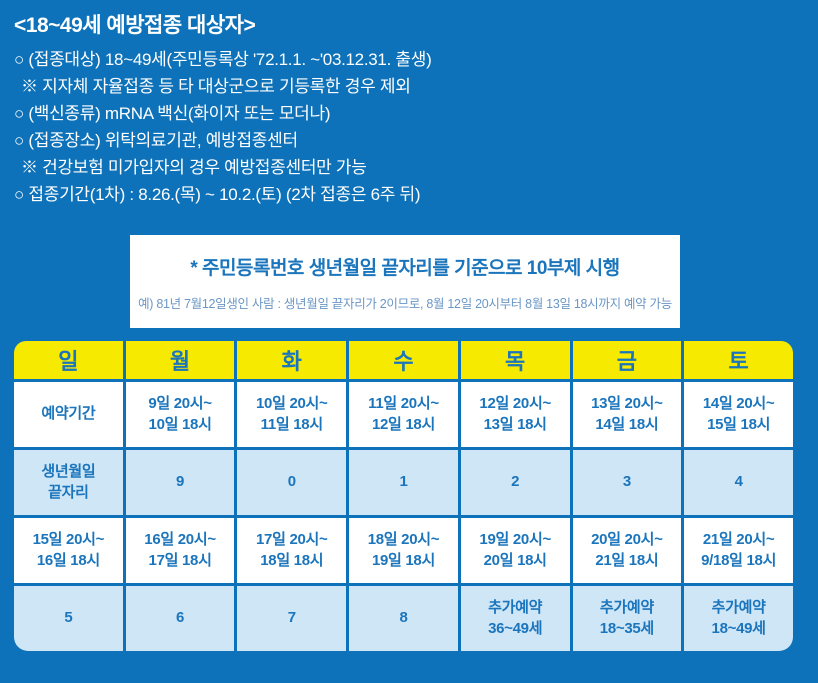  Describe the element at coordinates (515, 414) in the screenshot. I see `period-cell: 12일 20시~ 13일 18시` at that location.